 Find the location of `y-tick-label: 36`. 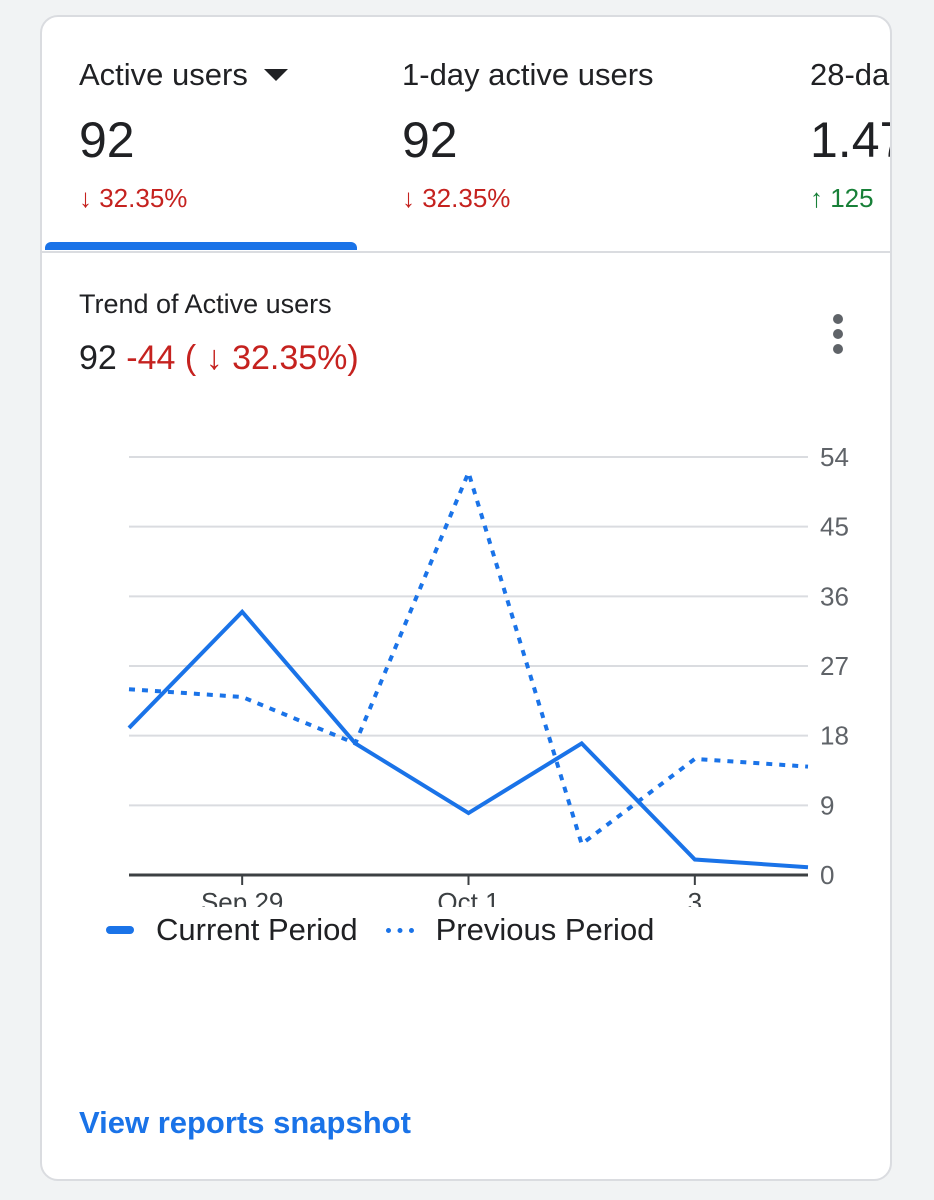

y-tick-label: 36 is located at coordinates (834, 596).